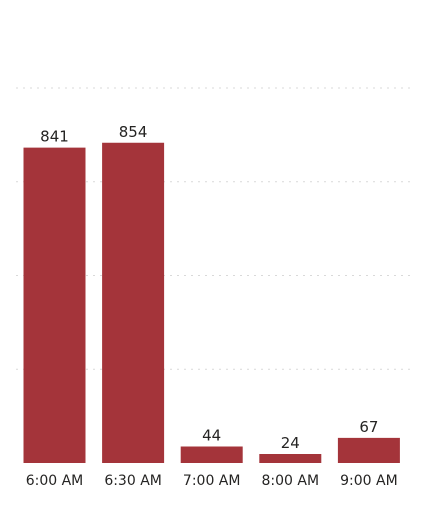 The image size is (424, 508). What do you see at coordinates (54, 137) in the screenshot?
I see `data-label: 841` at bounding box center [54, 137].